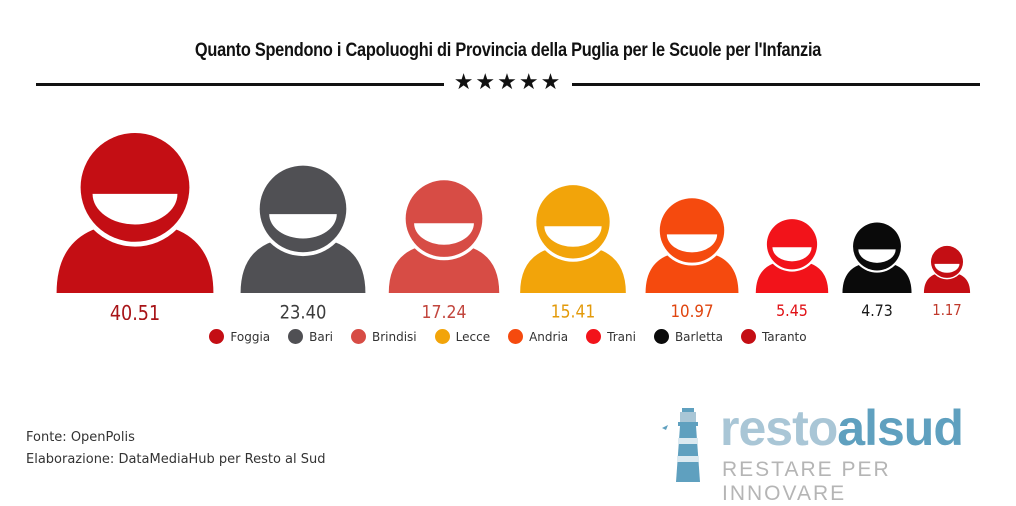  What do you see at coordinates (877, 310) in the screenshot?
I see `value-label: 4.73` at bounding box center [877, 310].